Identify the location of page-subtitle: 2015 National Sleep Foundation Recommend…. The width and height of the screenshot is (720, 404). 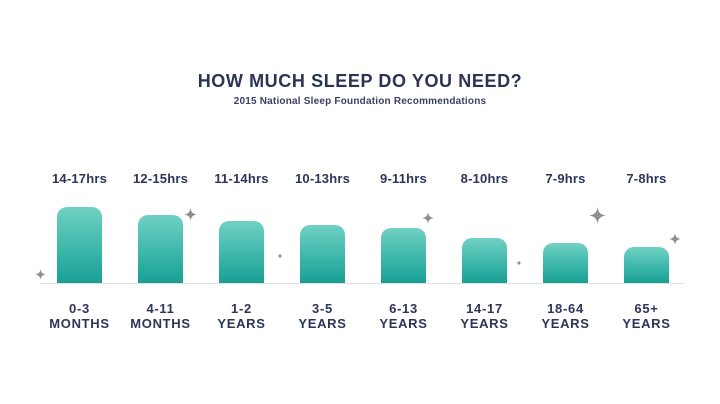
(360, 101).